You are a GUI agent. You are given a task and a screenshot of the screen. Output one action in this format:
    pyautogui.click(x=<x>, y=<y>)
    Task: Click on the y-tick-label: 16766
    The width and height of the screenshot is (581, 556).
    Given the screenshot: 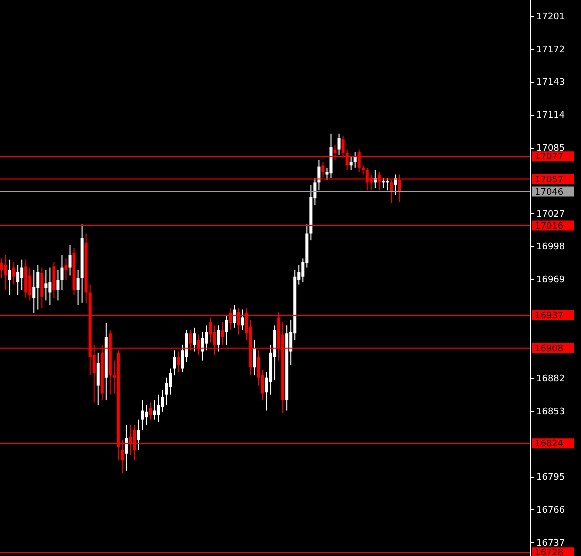 What is the action you would take?
    pyautogui.click(x=551, y=511)
    